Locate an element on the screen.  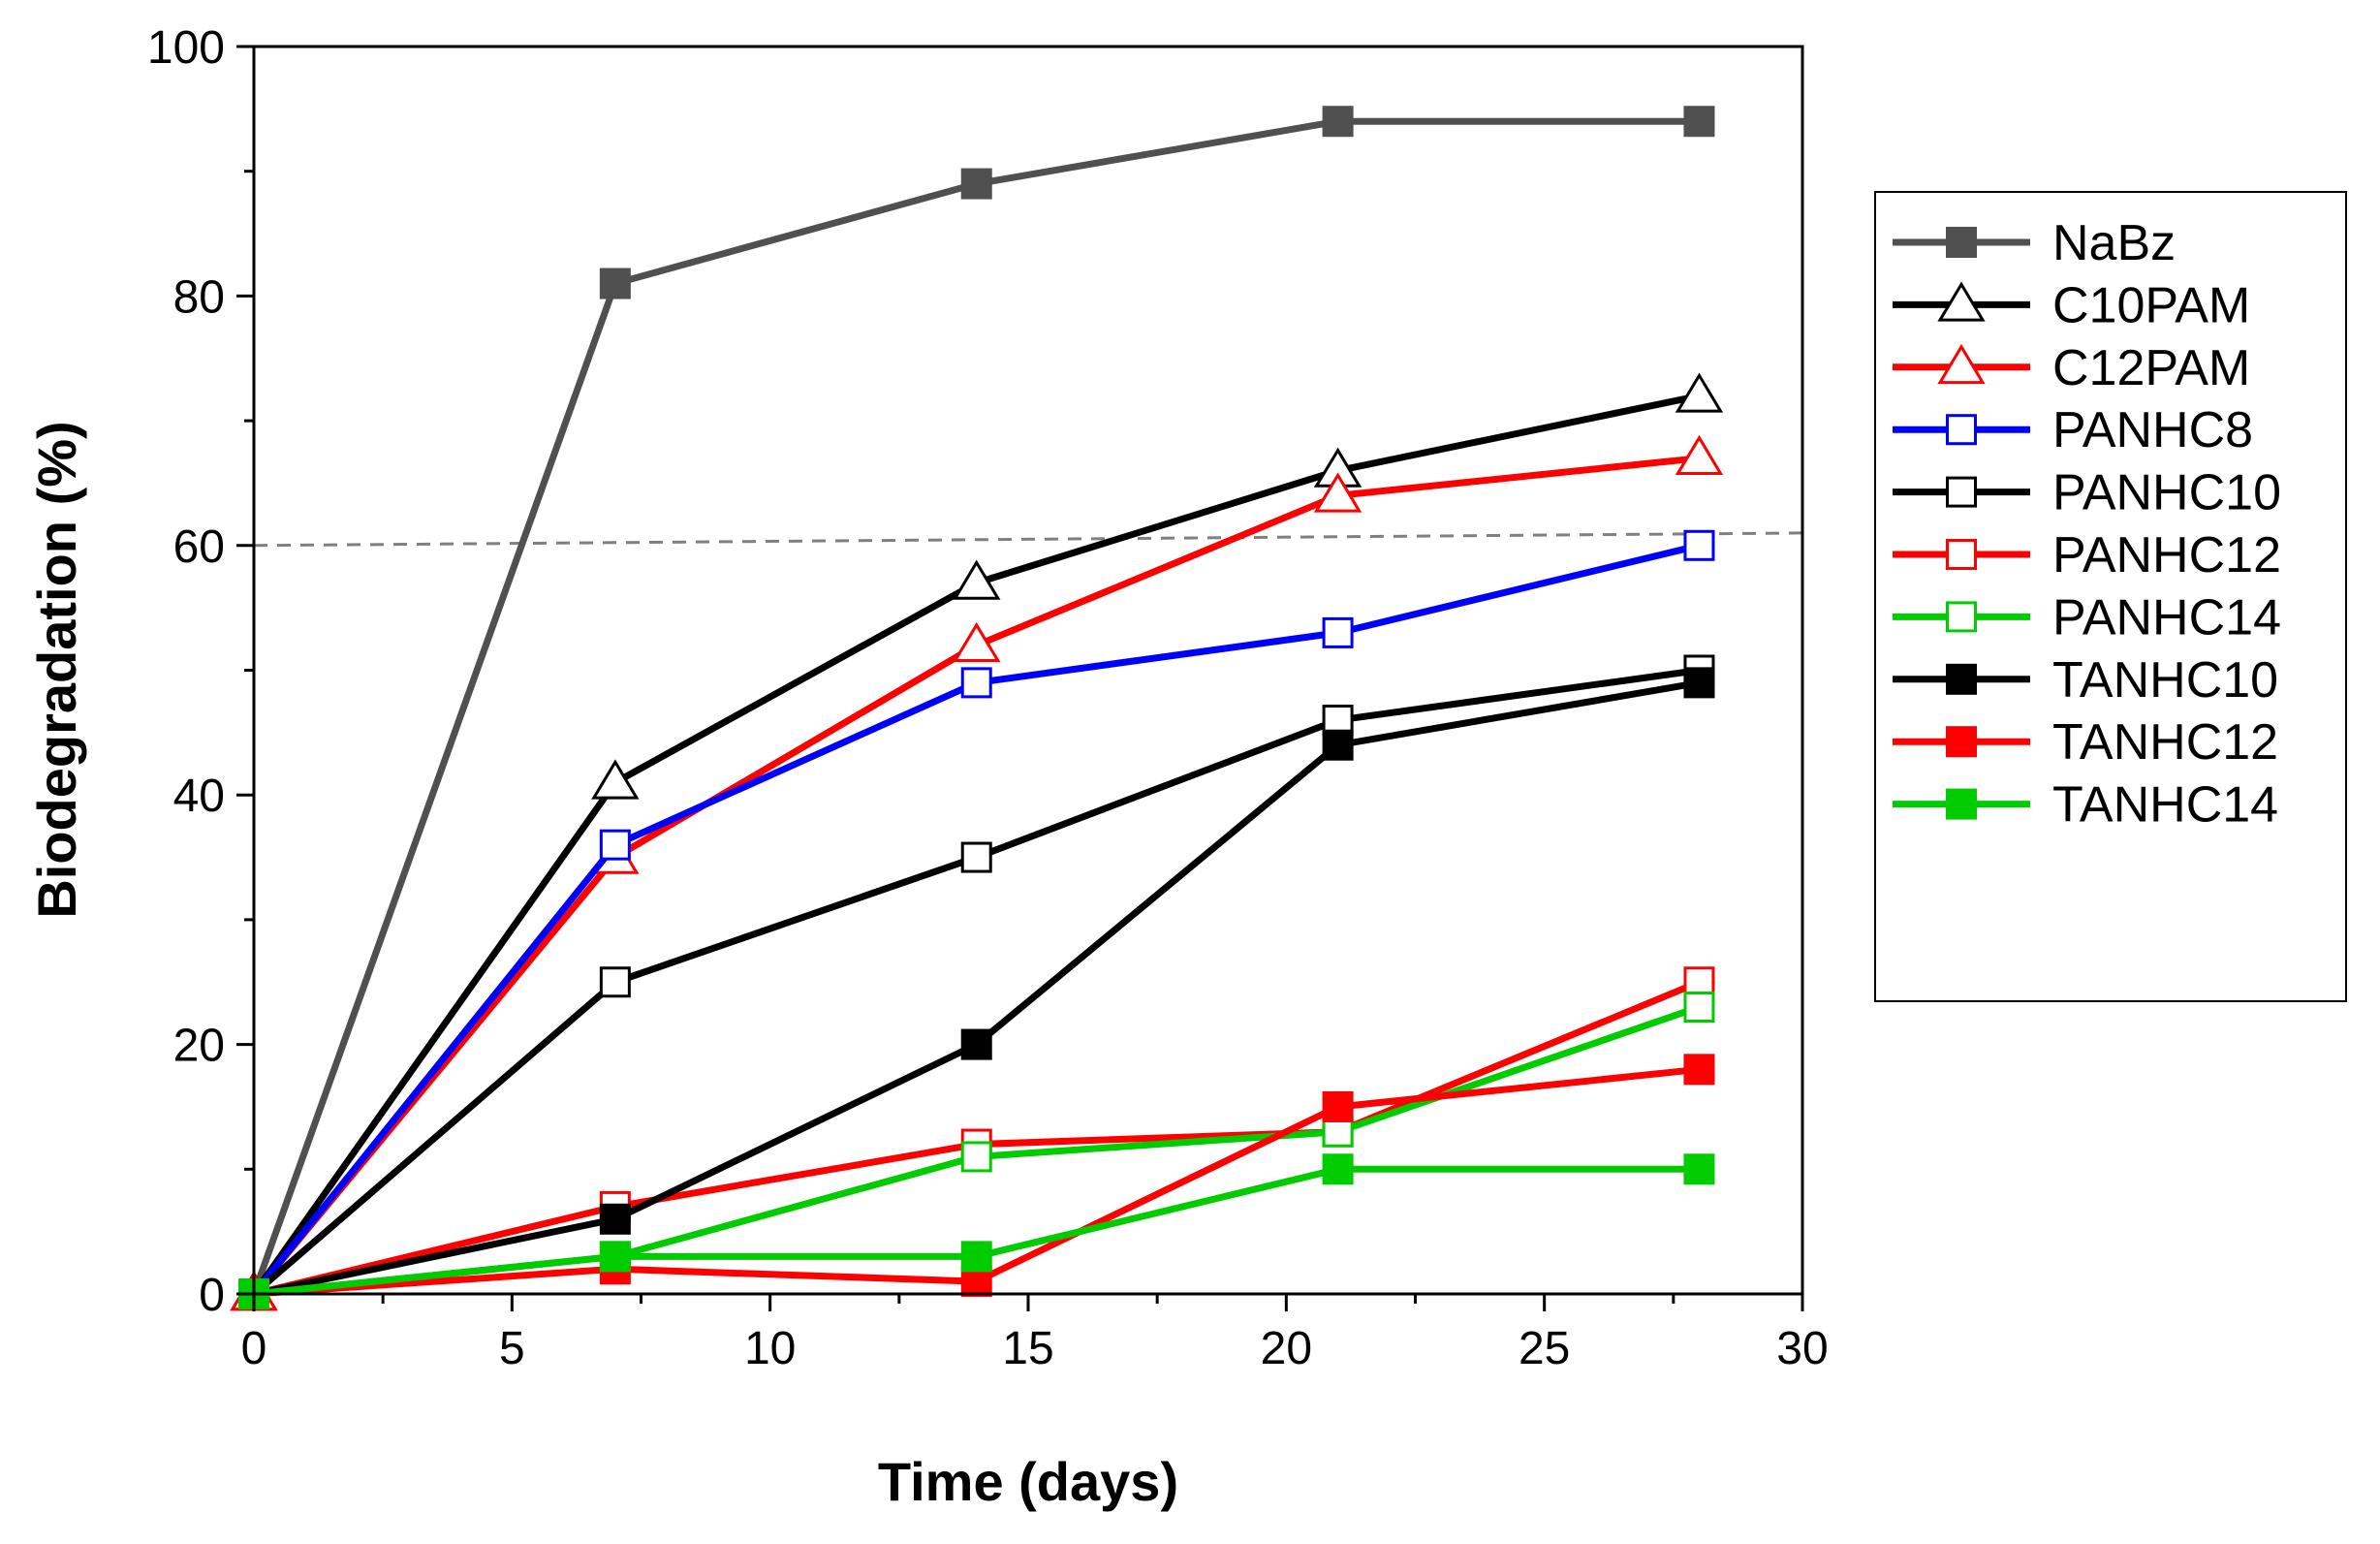
legend-item-C10PAM: C10PAM is located at coordinates (2071, 305).